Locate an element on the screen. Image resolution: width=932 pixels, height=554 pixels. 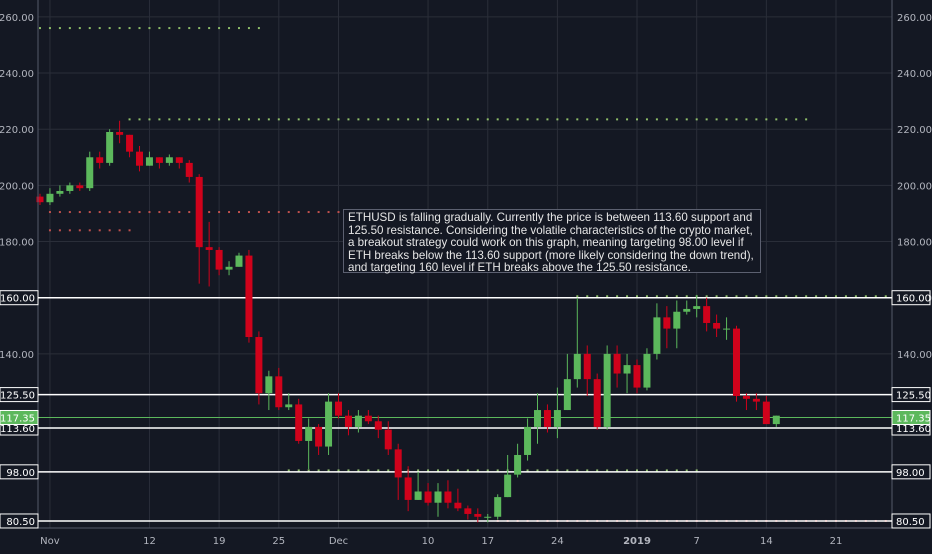
level-label-right: 160.00 is located at coordinates (913, 299).